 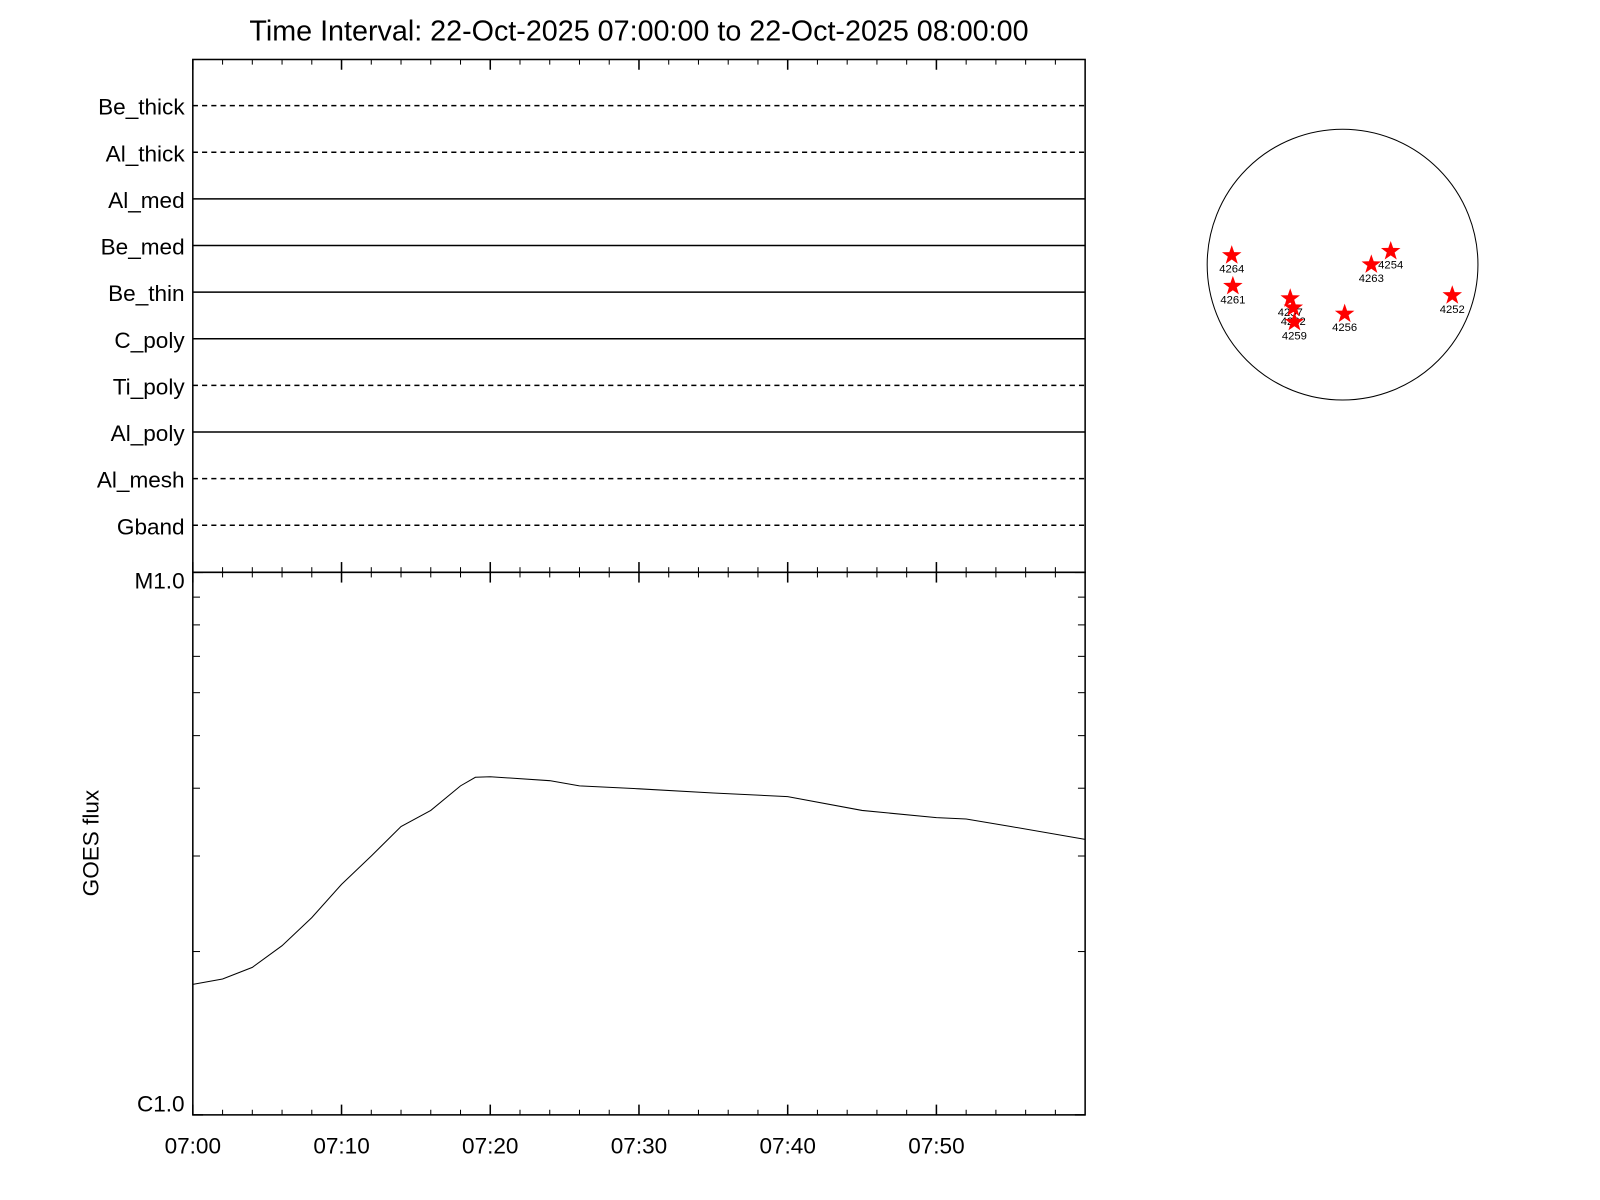 What do you see at coordinates (1371, 279) in the screenshot?
I see `region-label: 4263` at bounding box center [1371, 279].